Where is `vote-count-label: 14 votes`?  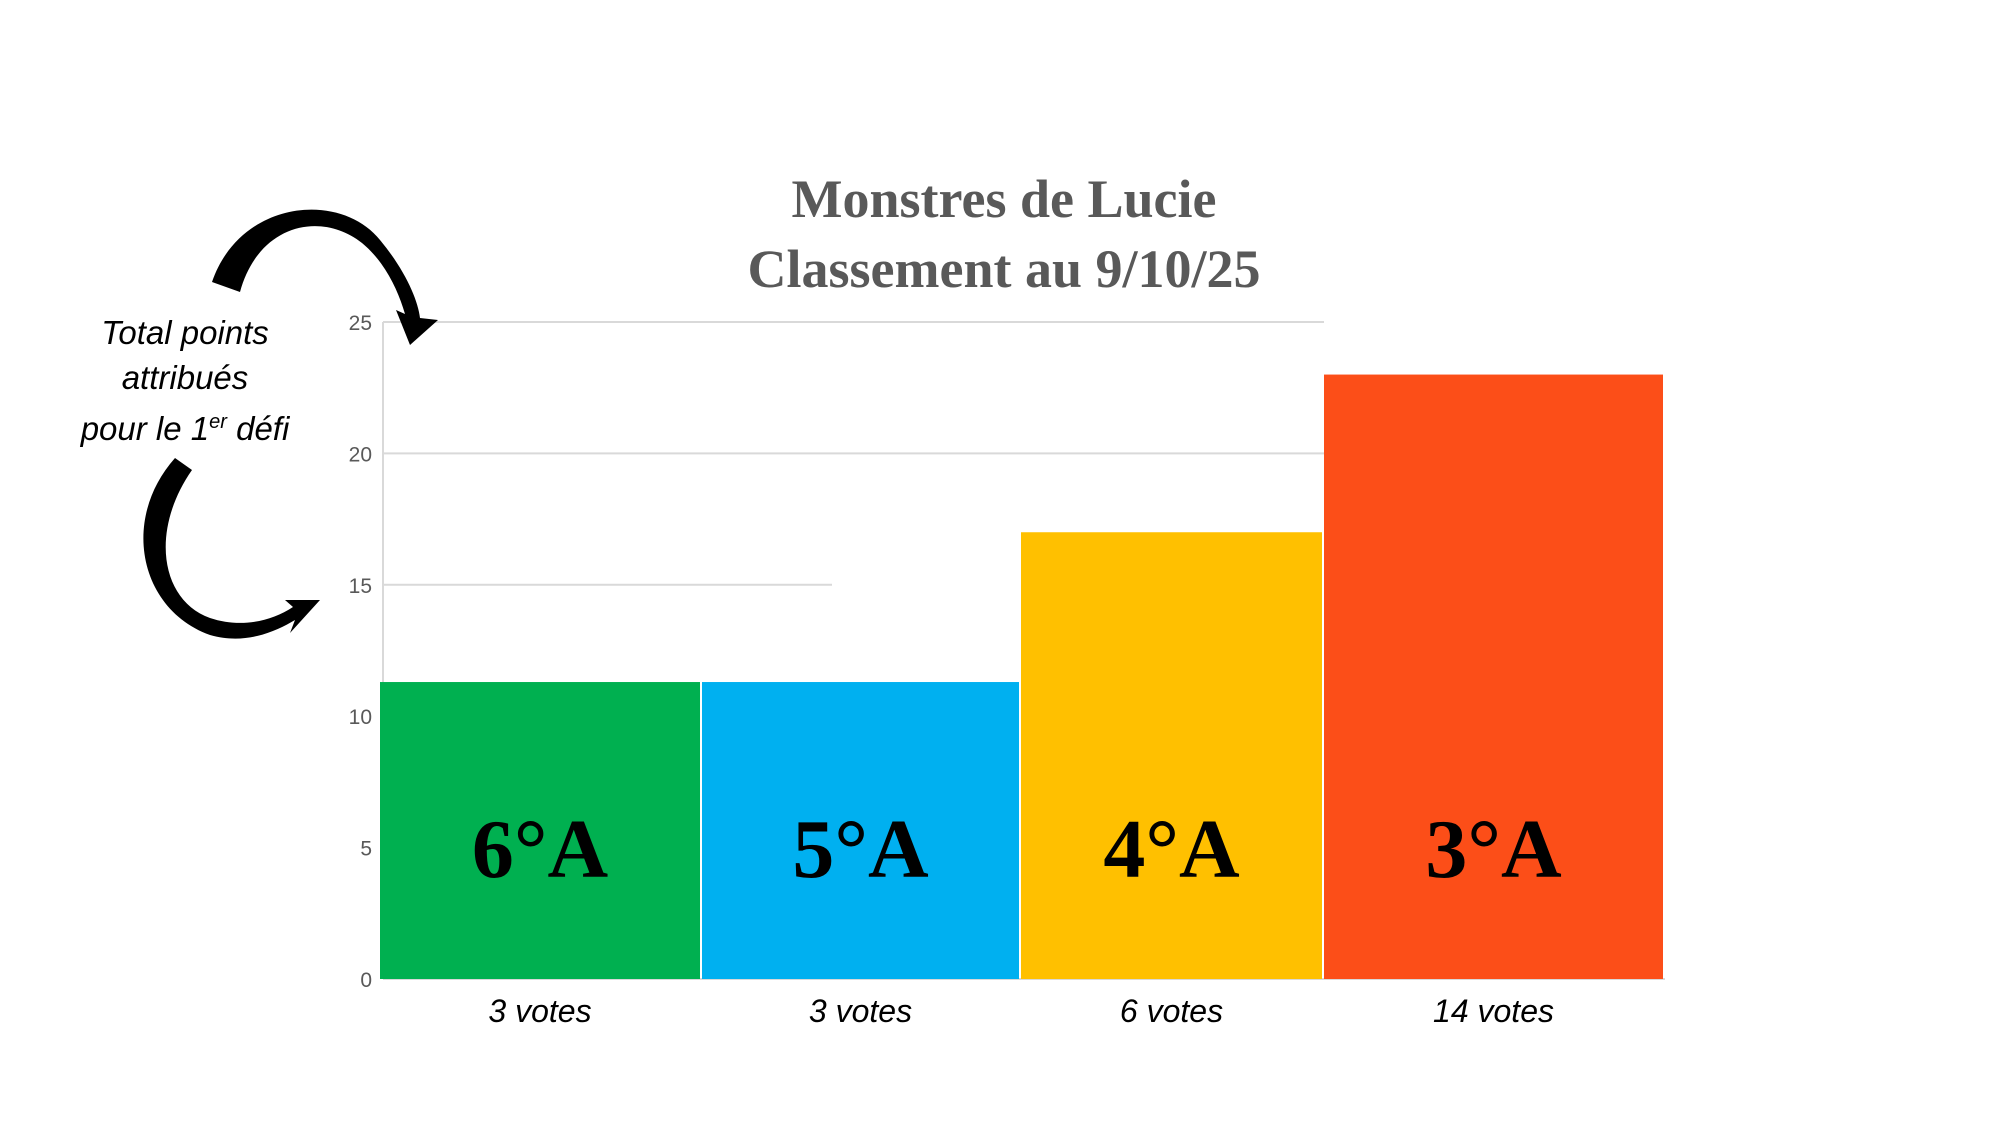 vote-count-label: 14 votes is located at coordinates (1493, 1011).